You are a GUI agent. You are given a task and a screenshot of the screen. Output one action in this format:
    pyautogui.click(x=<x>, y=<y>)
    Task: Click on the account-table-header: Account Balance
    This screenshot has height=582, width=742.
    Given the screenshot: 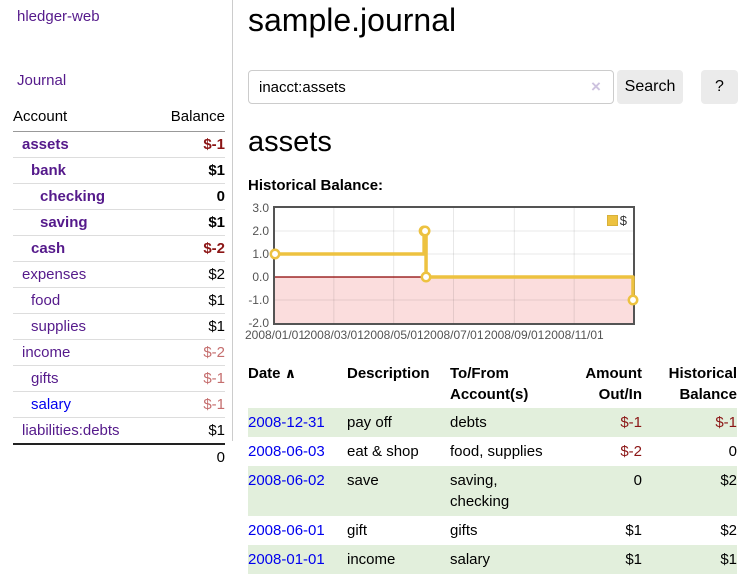 What is the action you would take?
    pyautogui.click(x=119, y=118)
    